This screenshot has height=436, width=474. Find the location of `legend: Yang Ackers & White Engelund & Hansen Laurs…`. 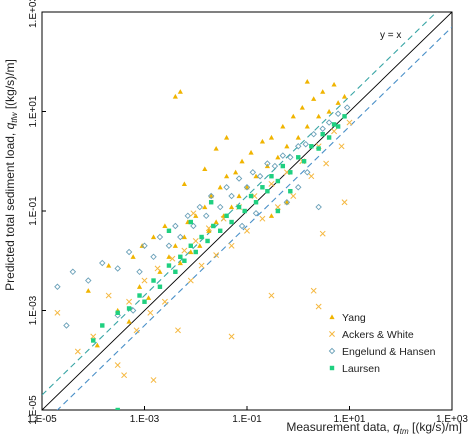

legend: Yang Ackers & White Engelund & Hansen Laurs… is located at coordinates (382, 343).